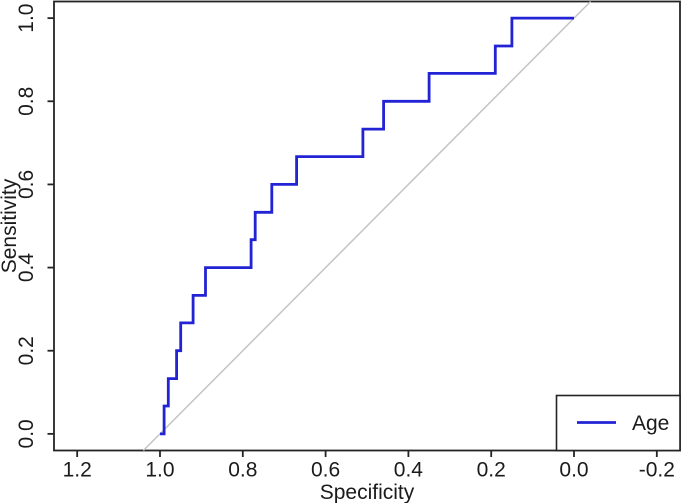  I want to click on y-tick-label: 0.8, so click(26, 101).